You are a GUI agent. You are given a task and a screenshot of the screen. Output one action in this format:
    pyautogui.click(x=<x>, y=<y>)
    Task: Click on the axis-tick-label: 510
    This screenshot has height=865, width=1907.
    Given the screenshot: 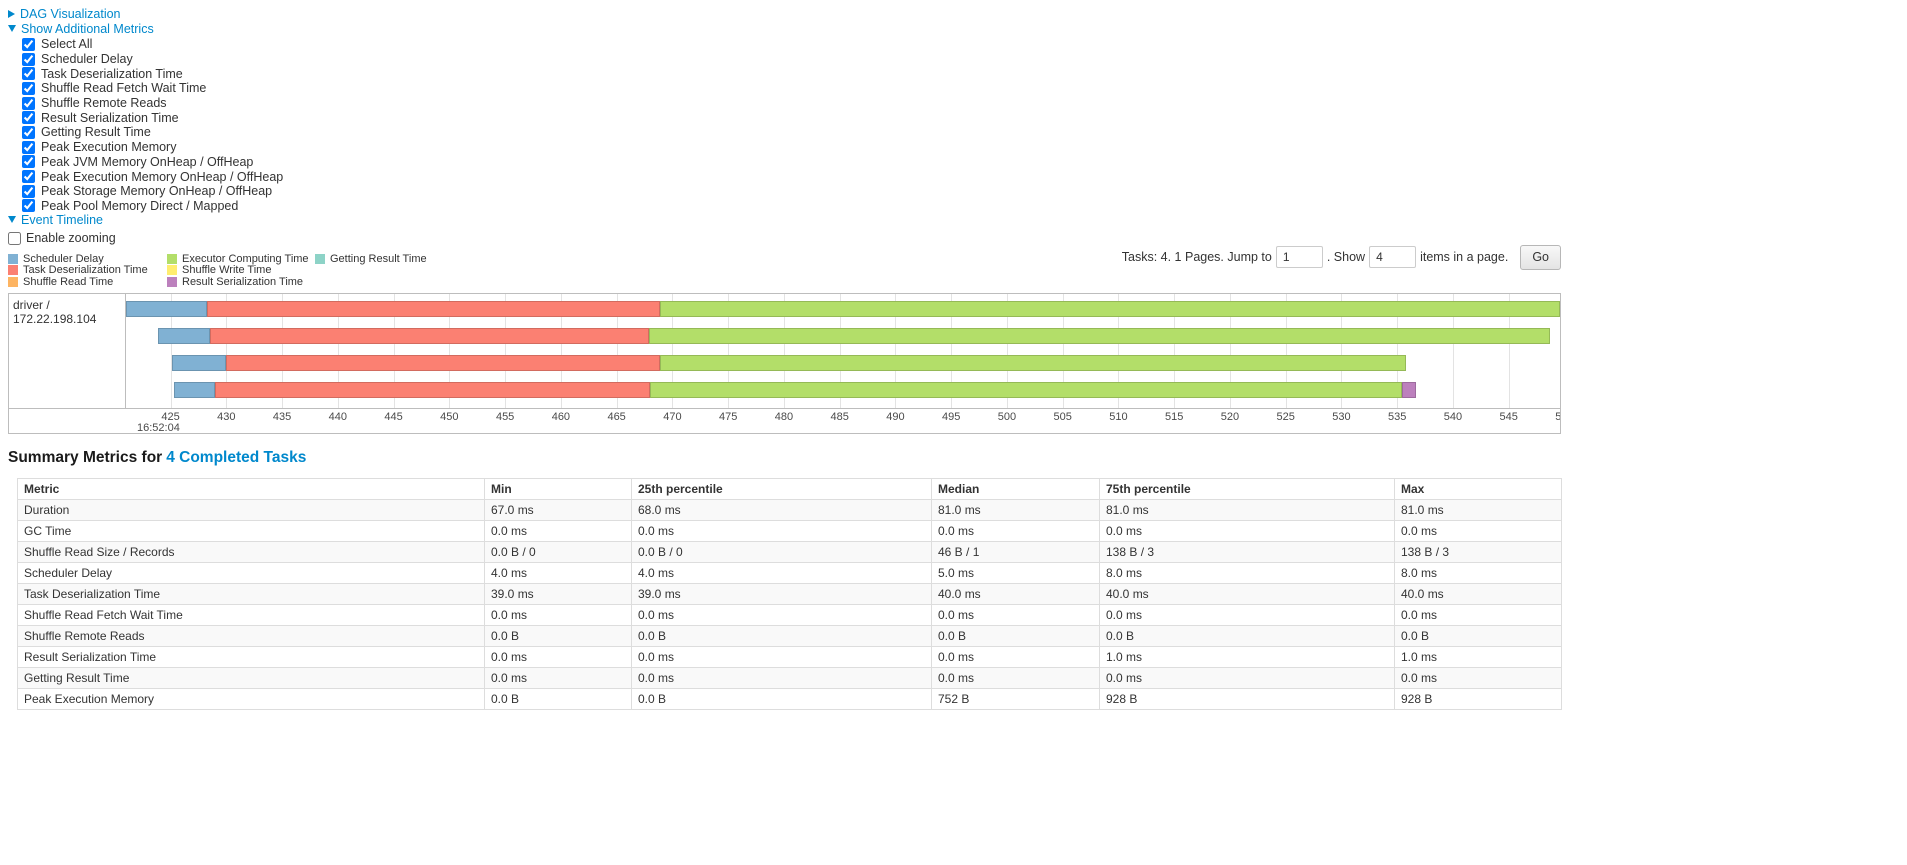 What is the action you would take?
    pyautogui.click(x=1118, y=417)
    